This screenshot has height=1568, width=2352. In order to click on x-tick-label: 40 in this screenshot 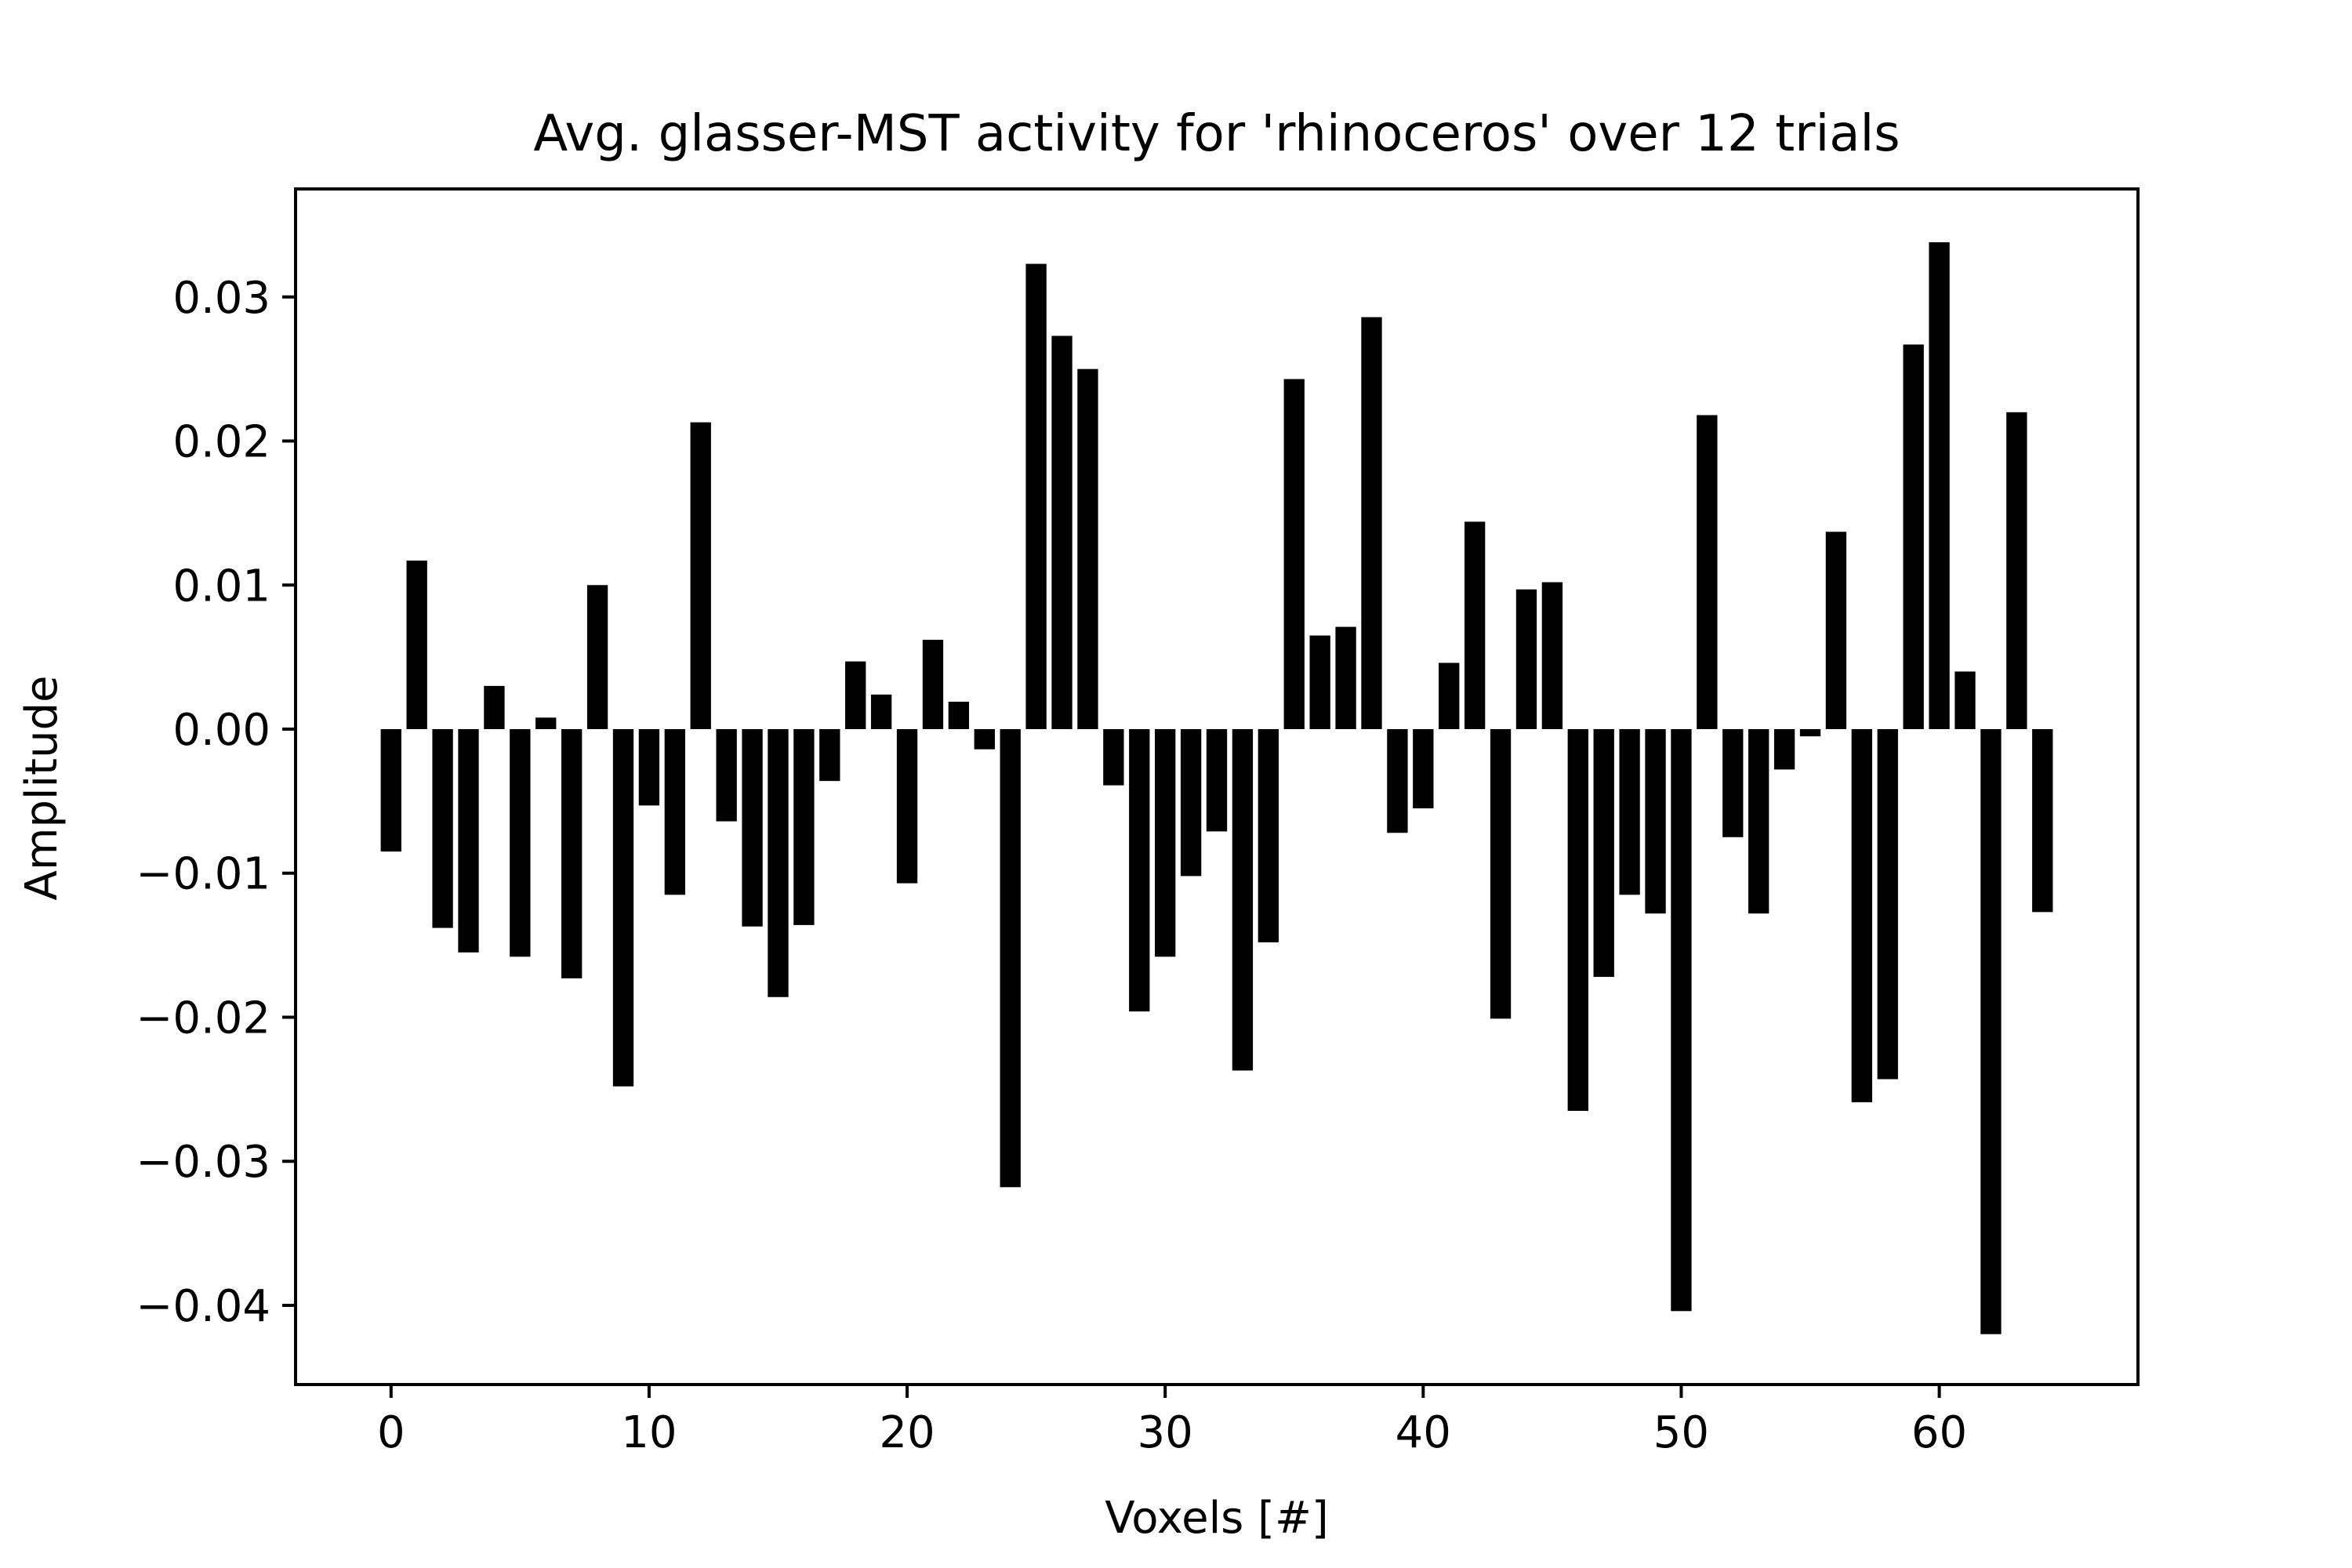, I will do `click(1423, 1432)`.